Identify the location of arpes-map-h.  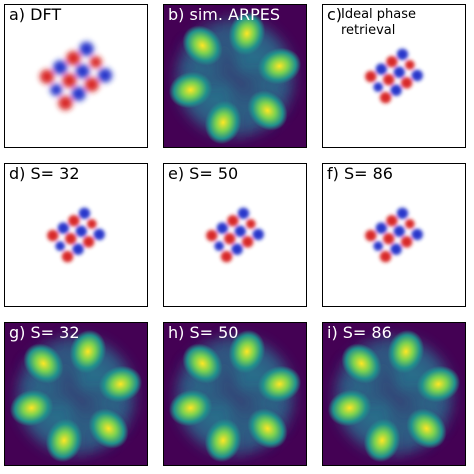
(235, 394).